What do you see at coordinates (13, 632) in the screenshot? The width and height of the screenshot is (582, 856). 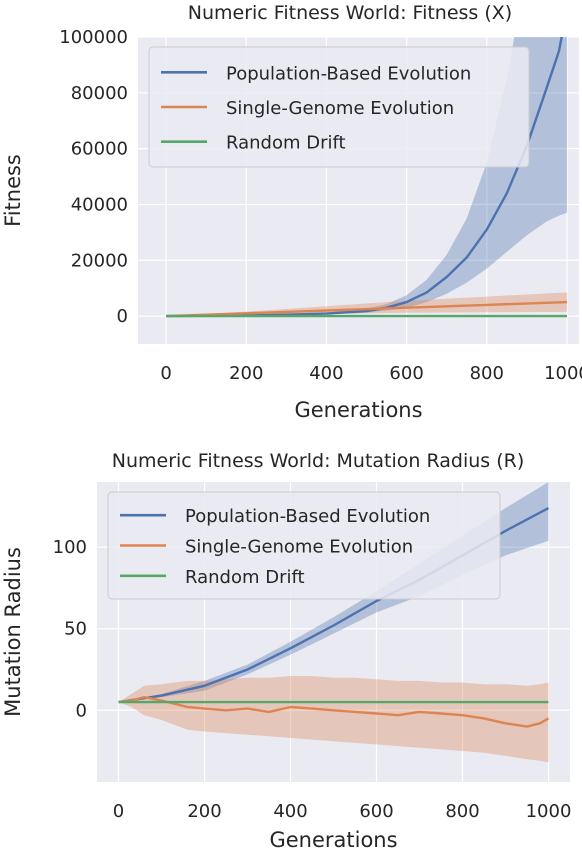 I see `y-axis-label: Mutation Radius` at bounding box center [13, 632].